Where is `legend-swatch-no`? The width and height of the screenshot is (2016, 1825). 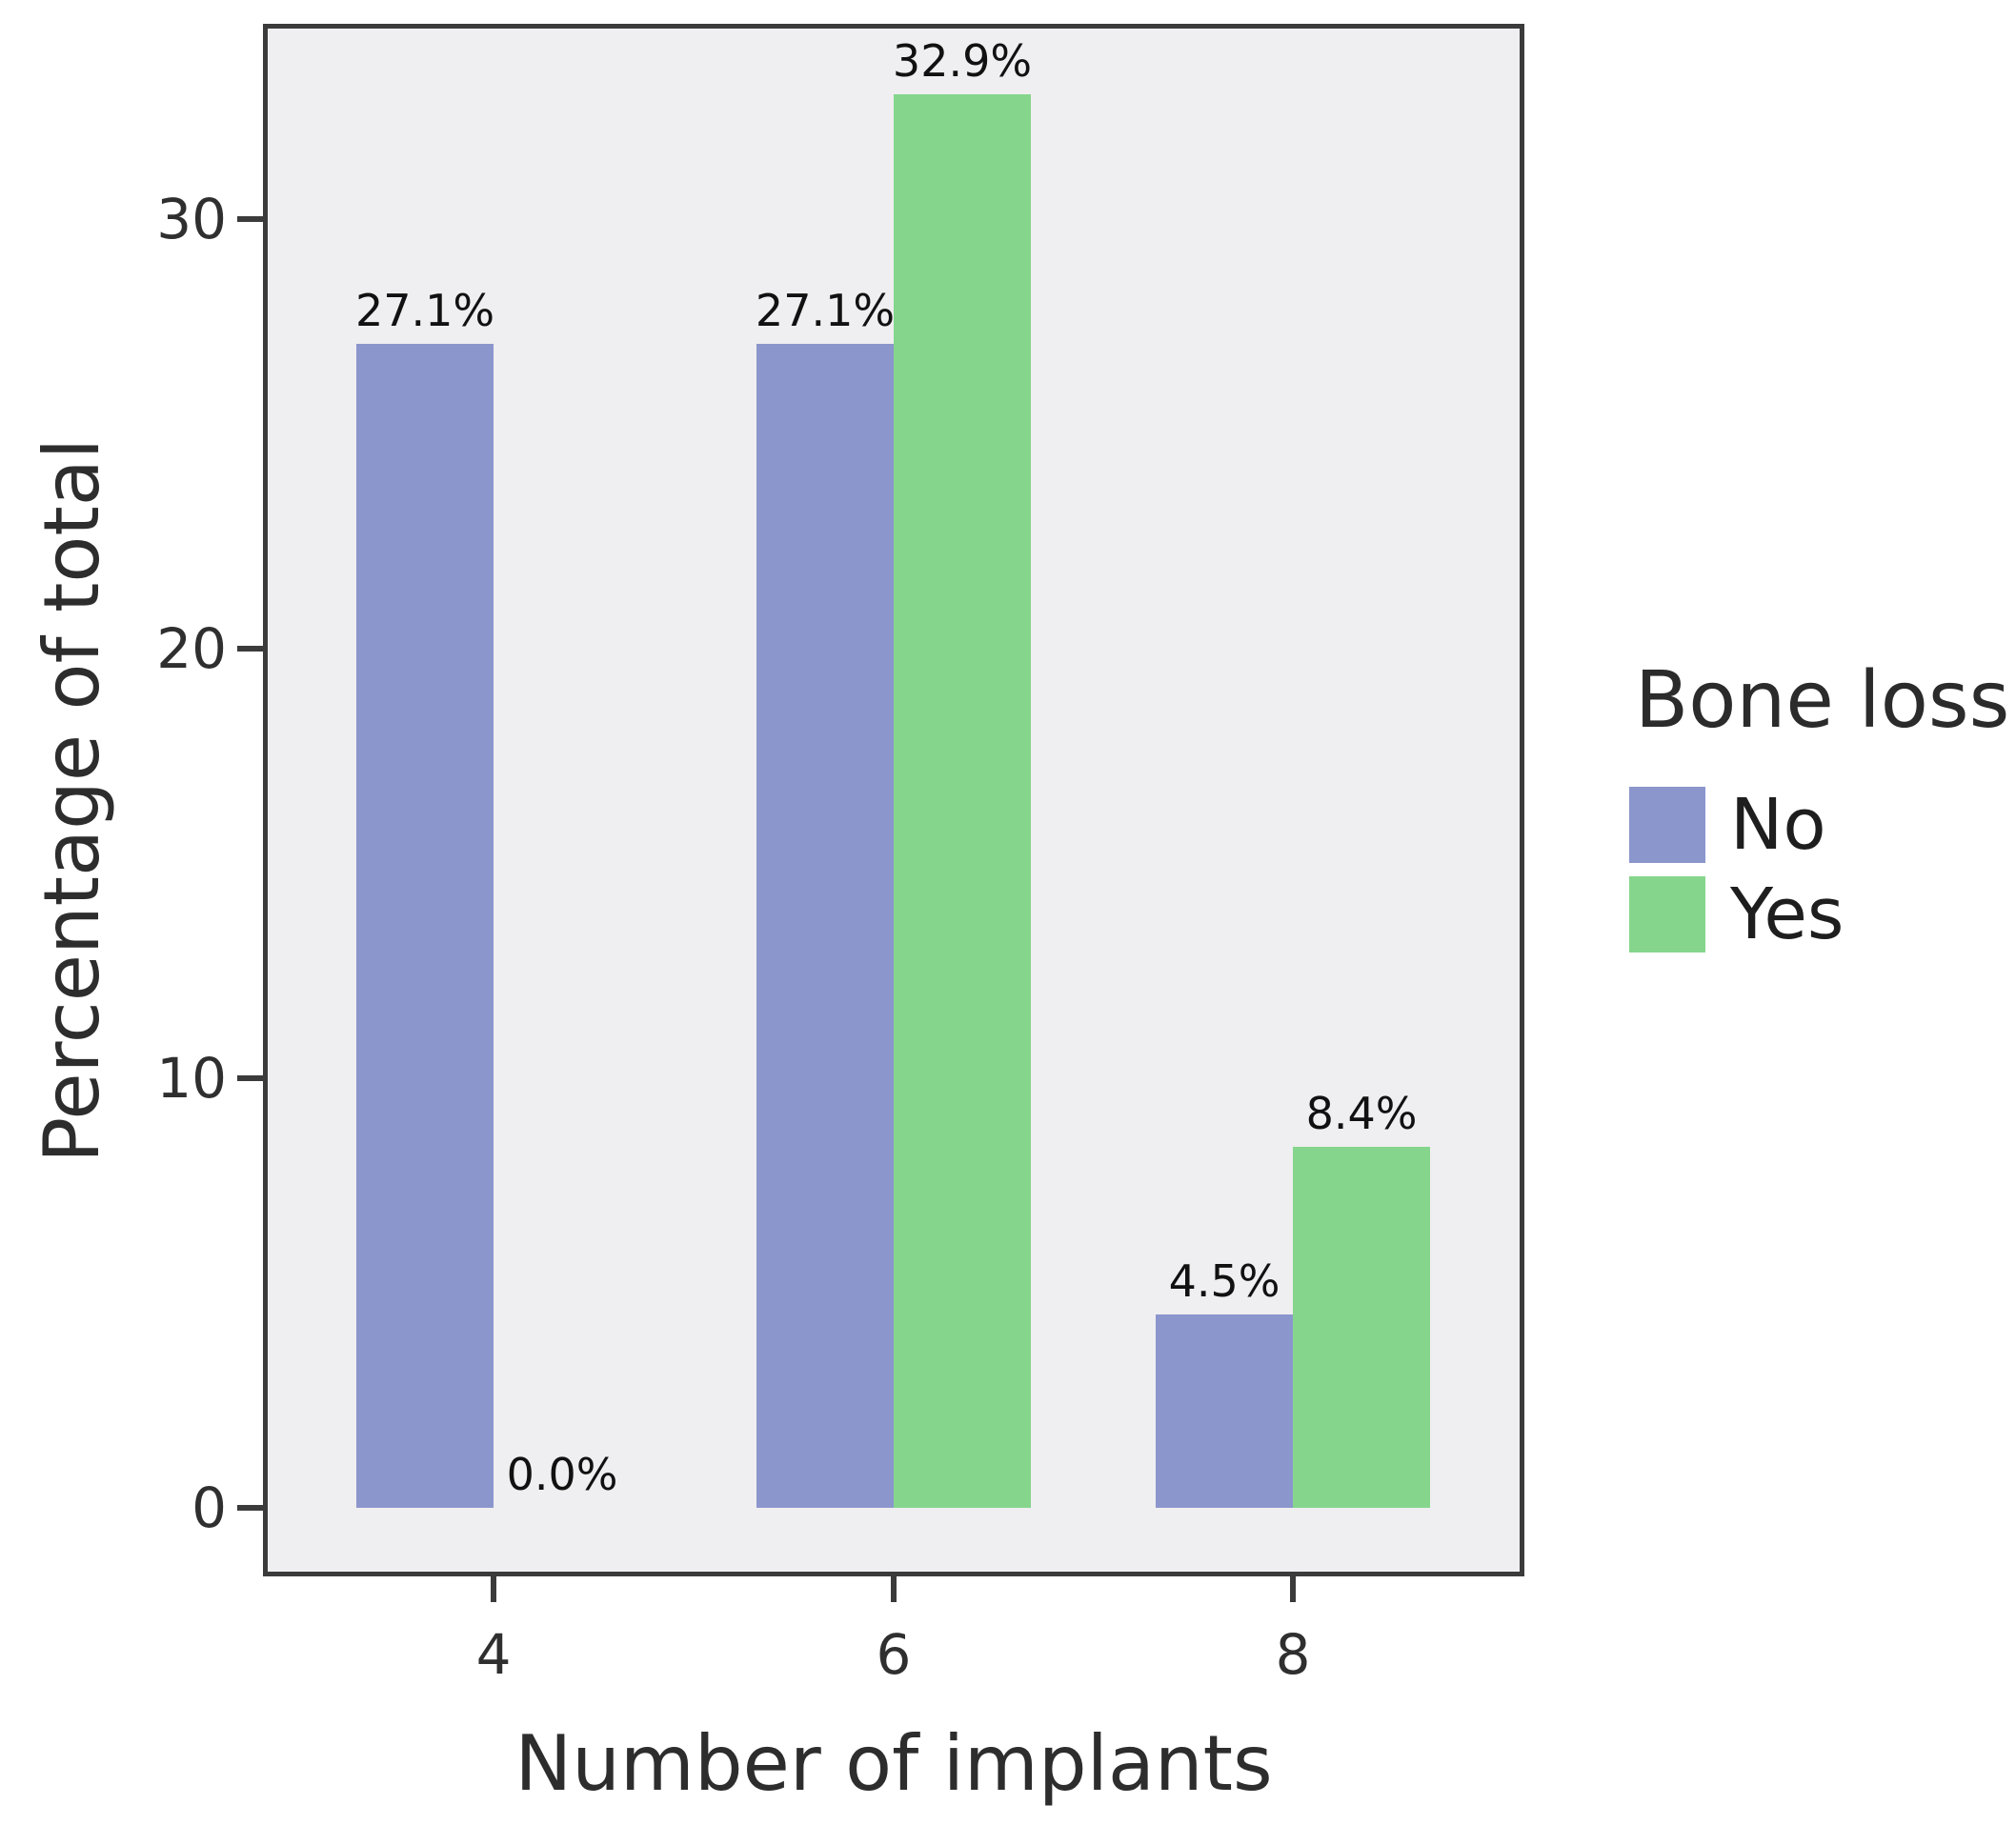
legend-swatch-no is located at coordinates (1667, 825).